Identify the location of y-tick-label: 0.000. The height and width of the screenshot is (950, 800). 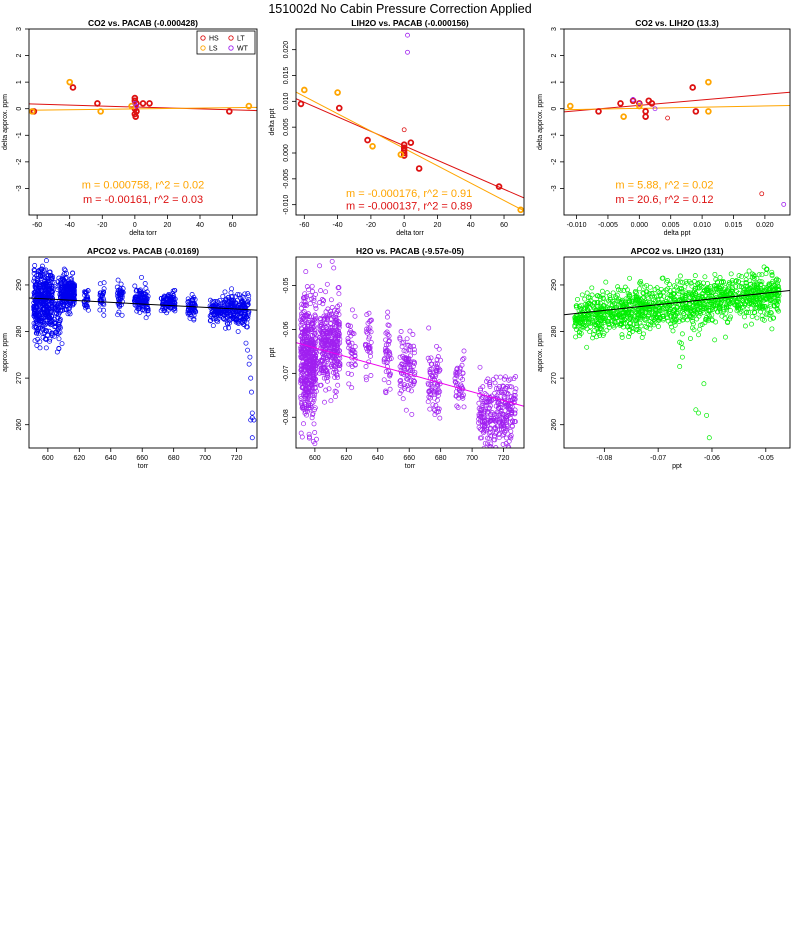
(286, 153).